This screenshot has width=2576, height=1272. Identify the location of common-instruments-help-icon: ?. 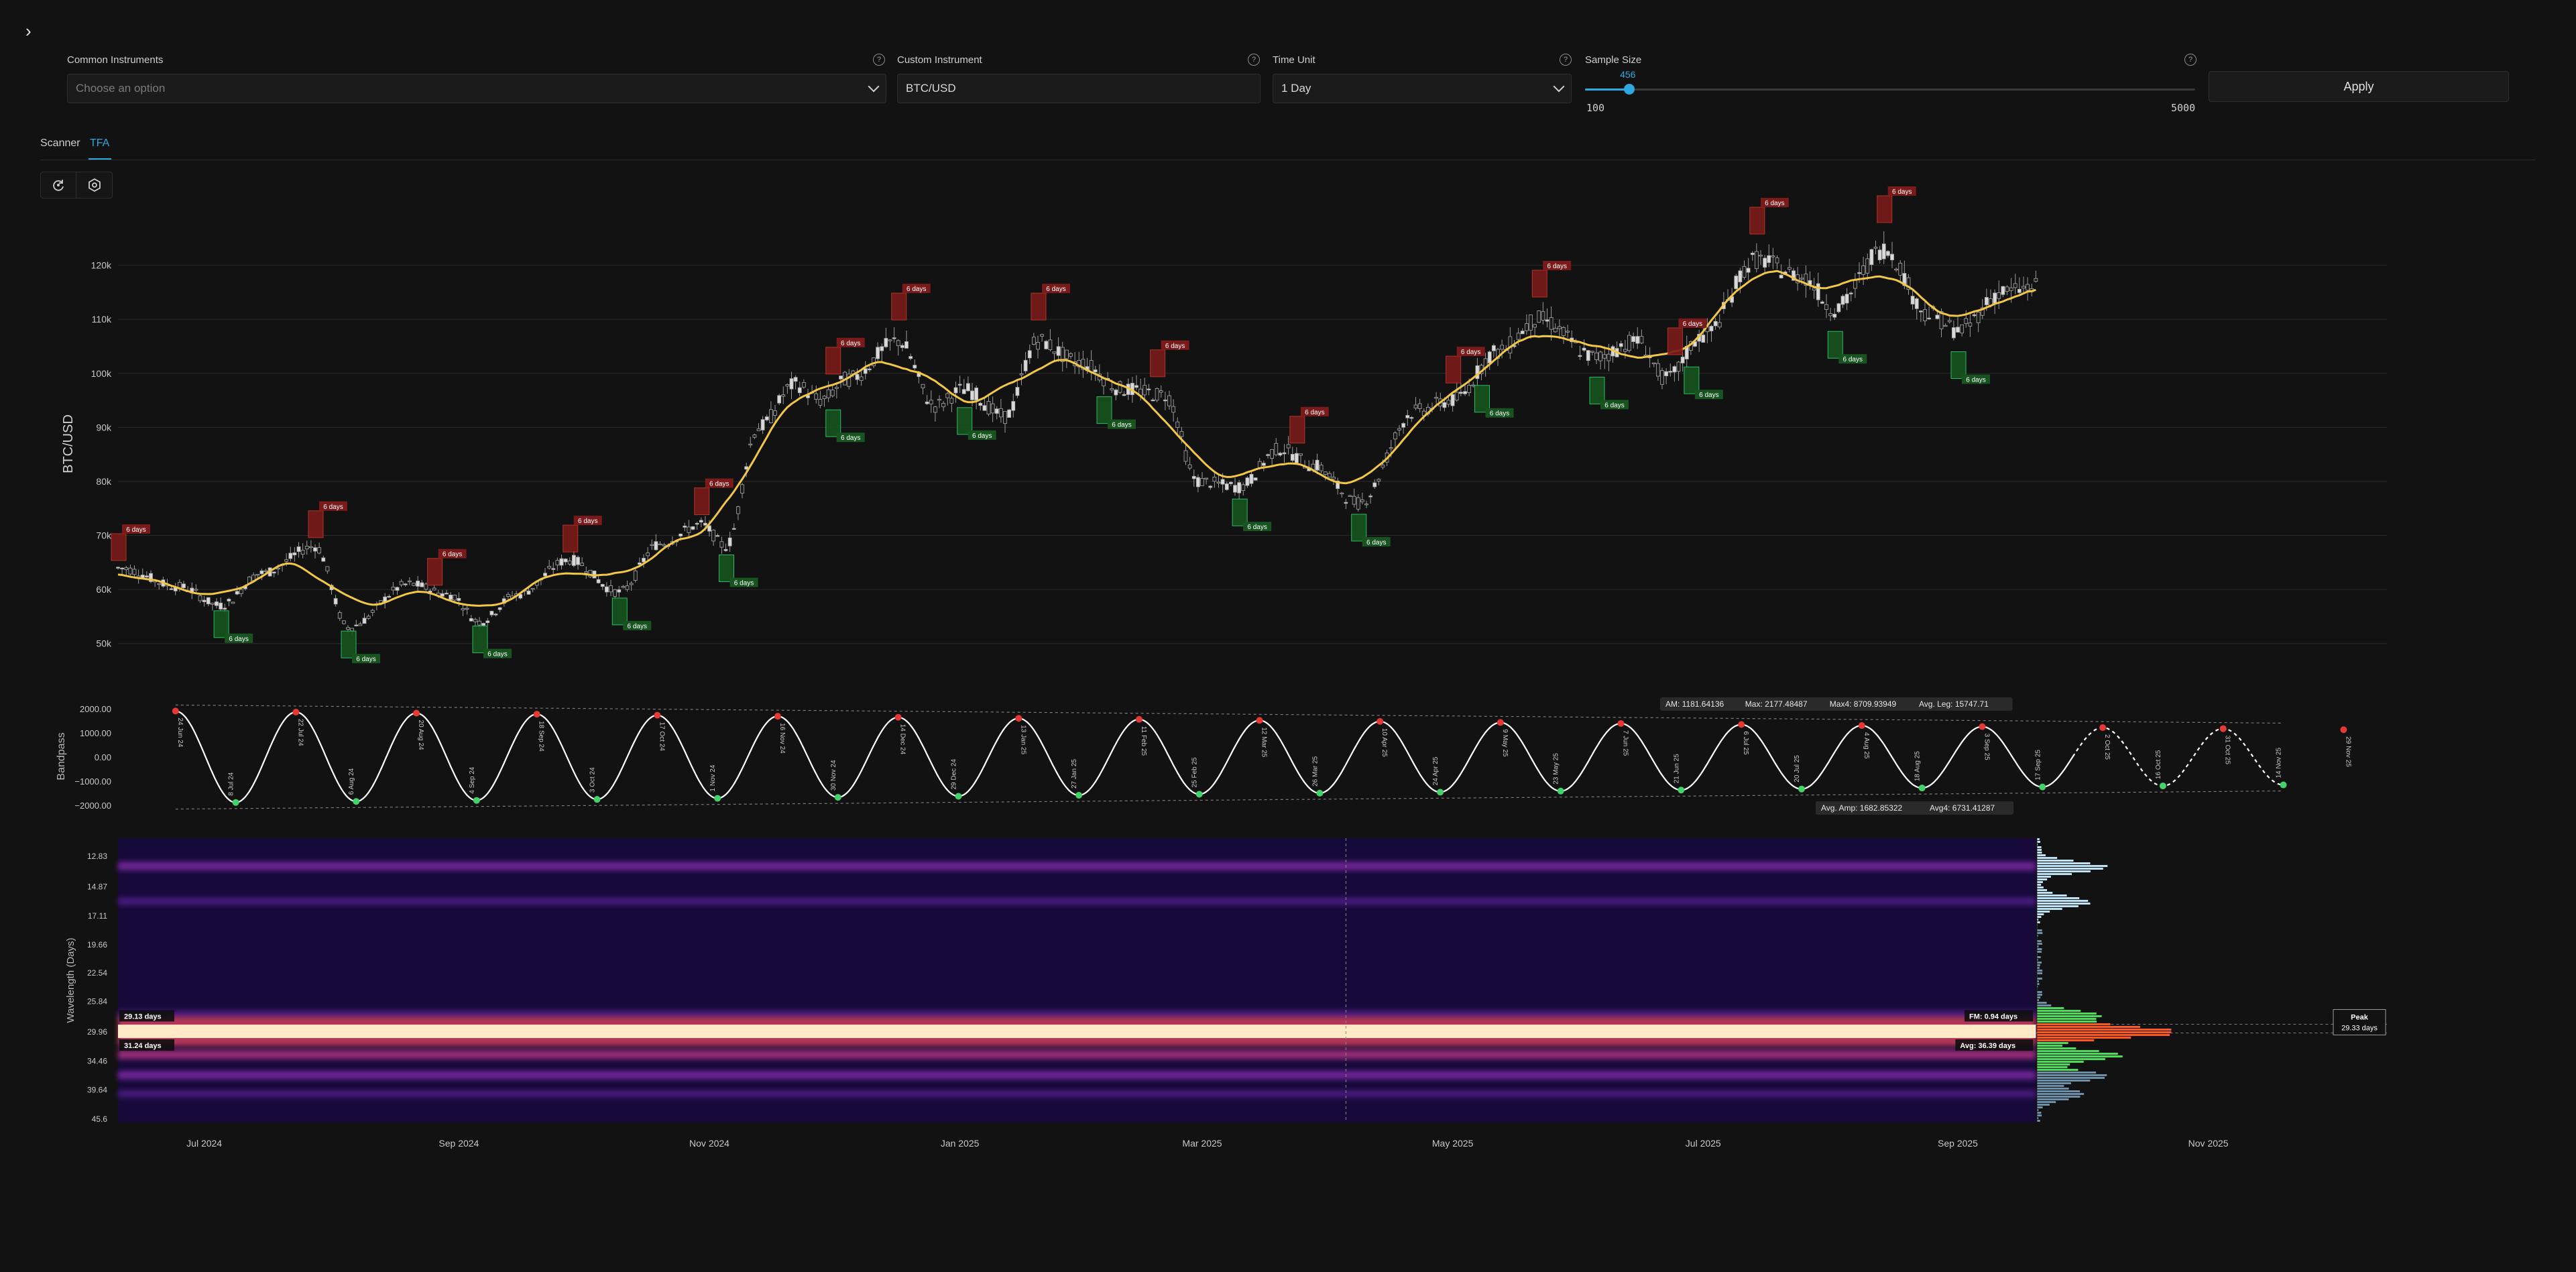
(879, 60).